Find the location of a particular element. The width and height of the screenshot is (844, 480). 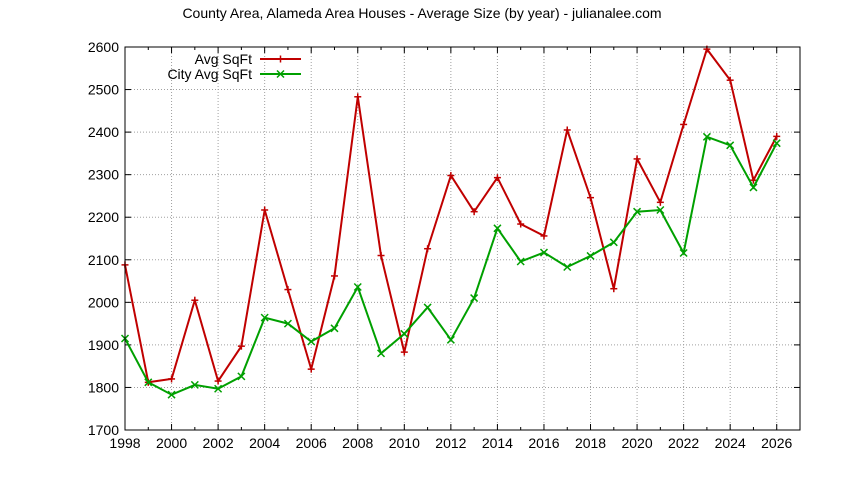

x-tick-label: 2020 is located at coordinates (636, 443).